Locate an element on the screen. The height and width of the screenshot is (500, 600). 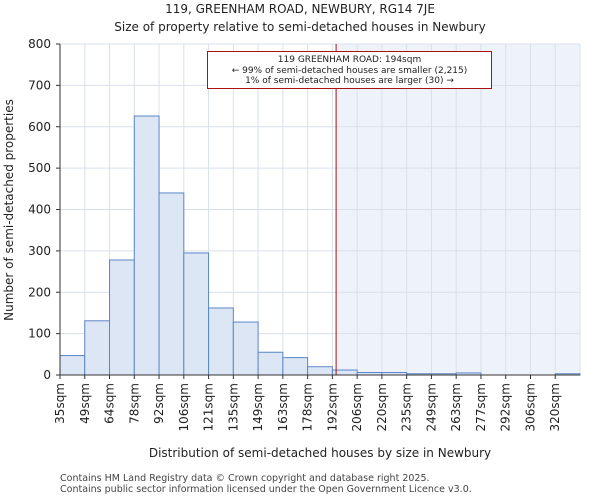
x-tick-label: 292sqm is located at coordinates (506, 407).